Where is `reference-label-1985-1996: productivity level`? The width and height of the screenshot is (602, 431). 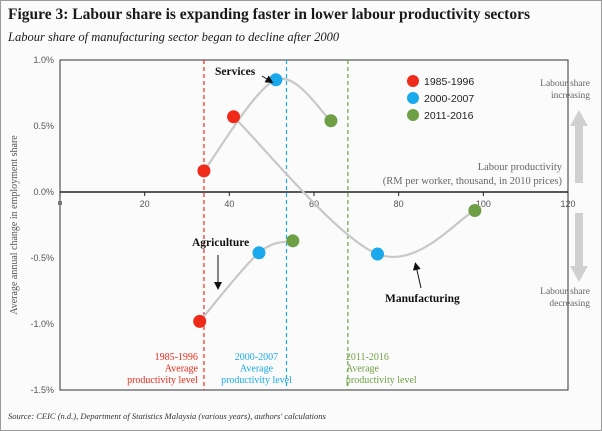
reference-label-1985-1996: productivity level is located at coordinates (162, 380).